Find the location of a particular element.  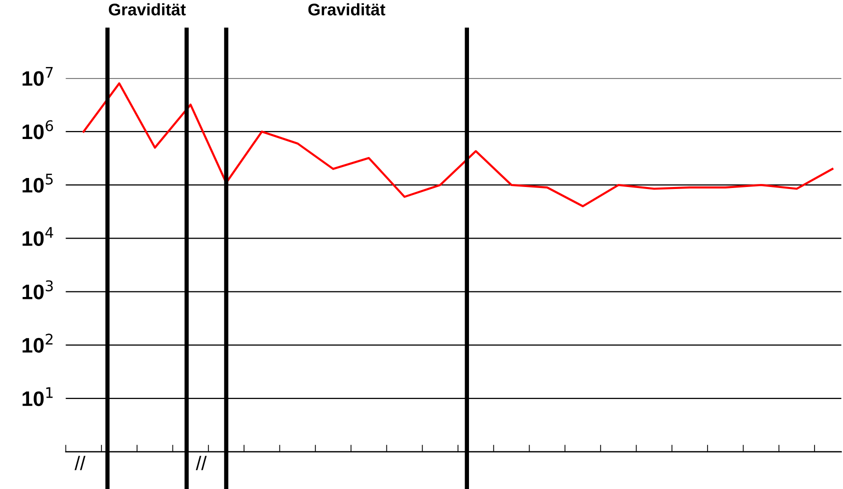

y-tick-label: 10$^{2}$ is located at coordinates (37, 343).